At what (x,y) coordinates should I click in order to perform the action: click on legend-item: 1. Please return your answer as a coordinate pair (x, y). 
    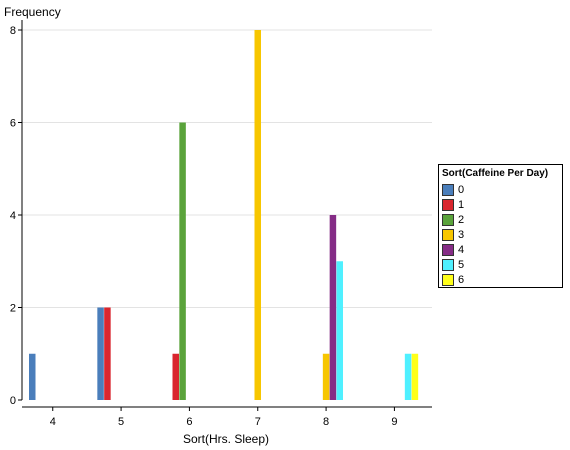
    Looking at the image, I should click on (502, 204).